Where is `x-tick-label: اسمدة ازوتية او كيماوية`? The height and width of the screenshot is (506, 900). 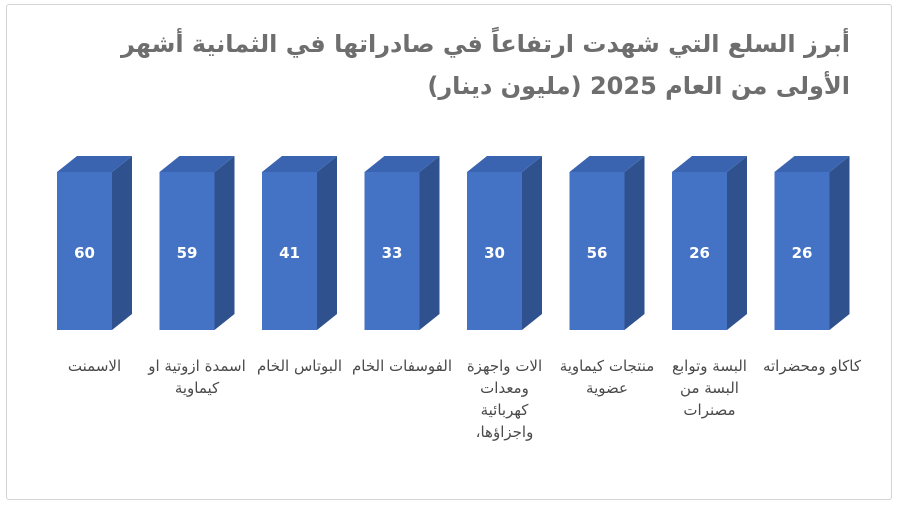 x-tick-label: اسمدة ازوتية او كيماوية is located at coordinates (197, 377).